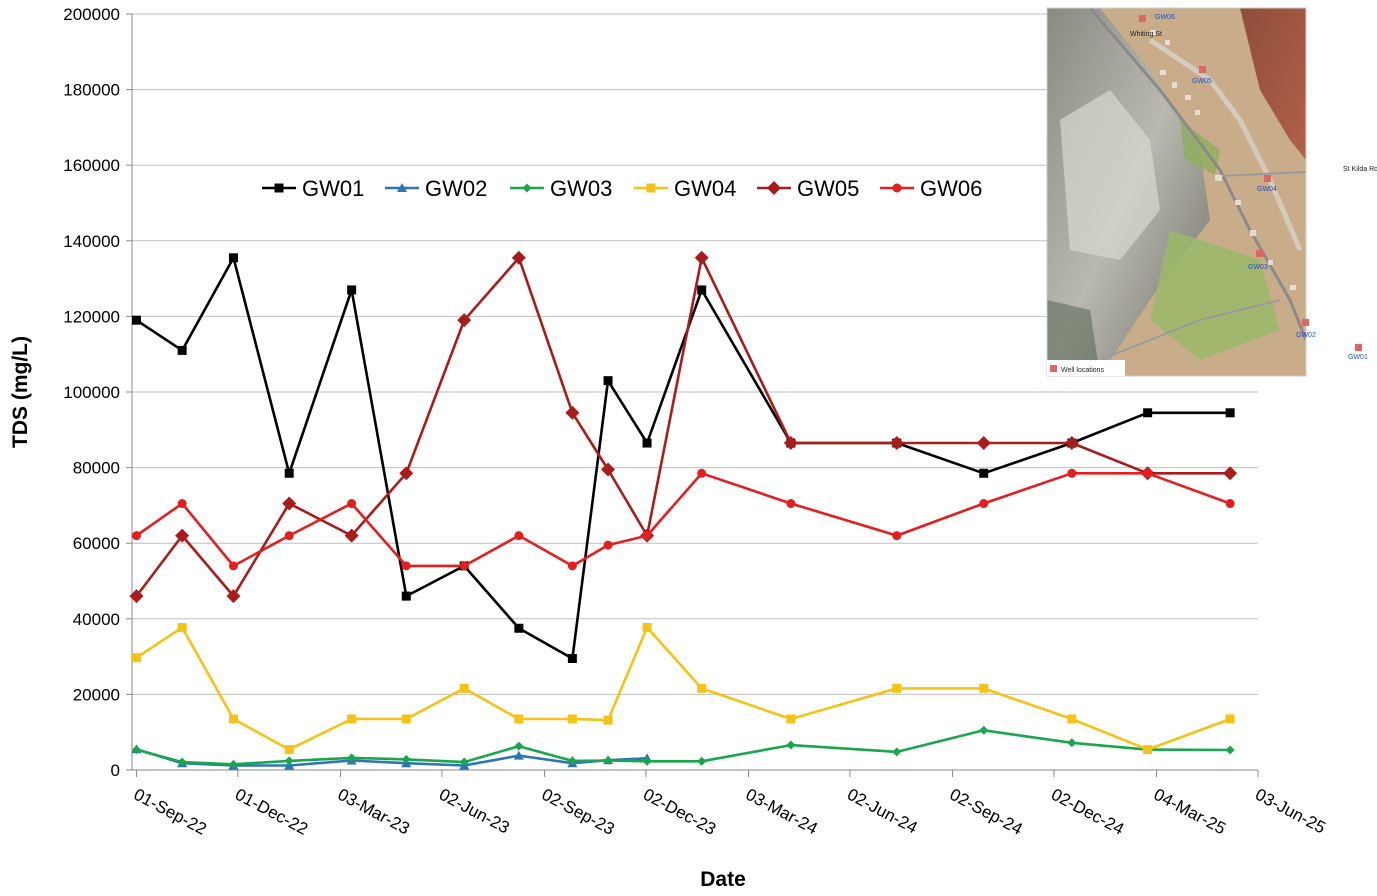 The height and width of the screenshot is (896, 1377). Describe the element at coordinates (581, 188) in the screenshot. I see `legend-label: GW03` at that location.